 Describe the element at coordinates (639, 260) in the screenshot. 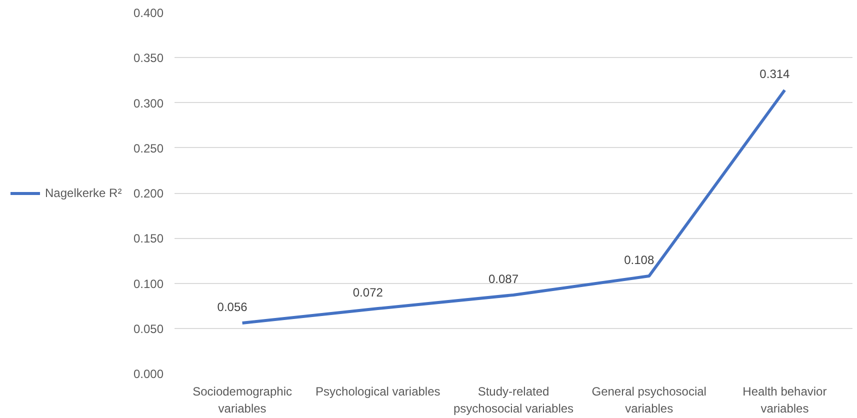

I see `data-label: 0.108` at that location.